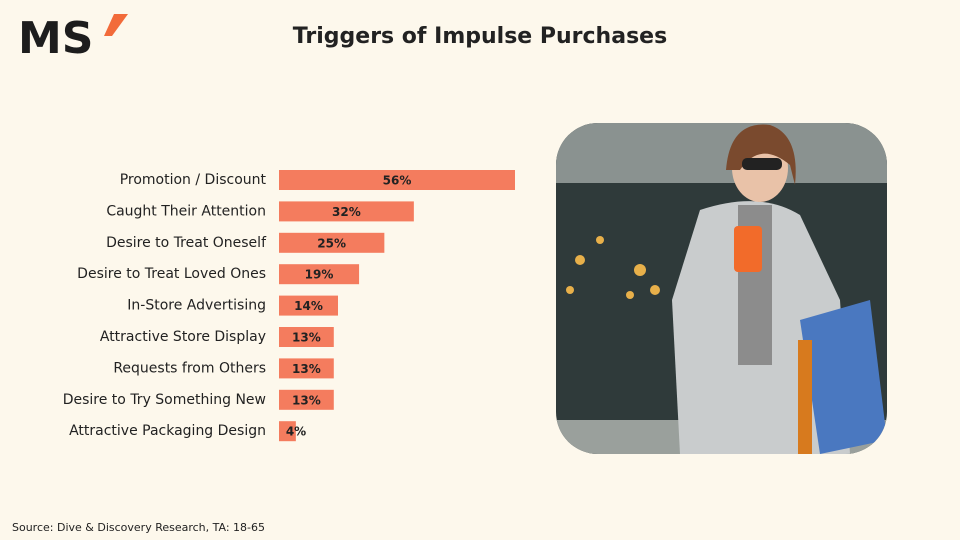 This screenshot has height=540, width=960. I want to click on value-label: 19%, so click(319, 275).